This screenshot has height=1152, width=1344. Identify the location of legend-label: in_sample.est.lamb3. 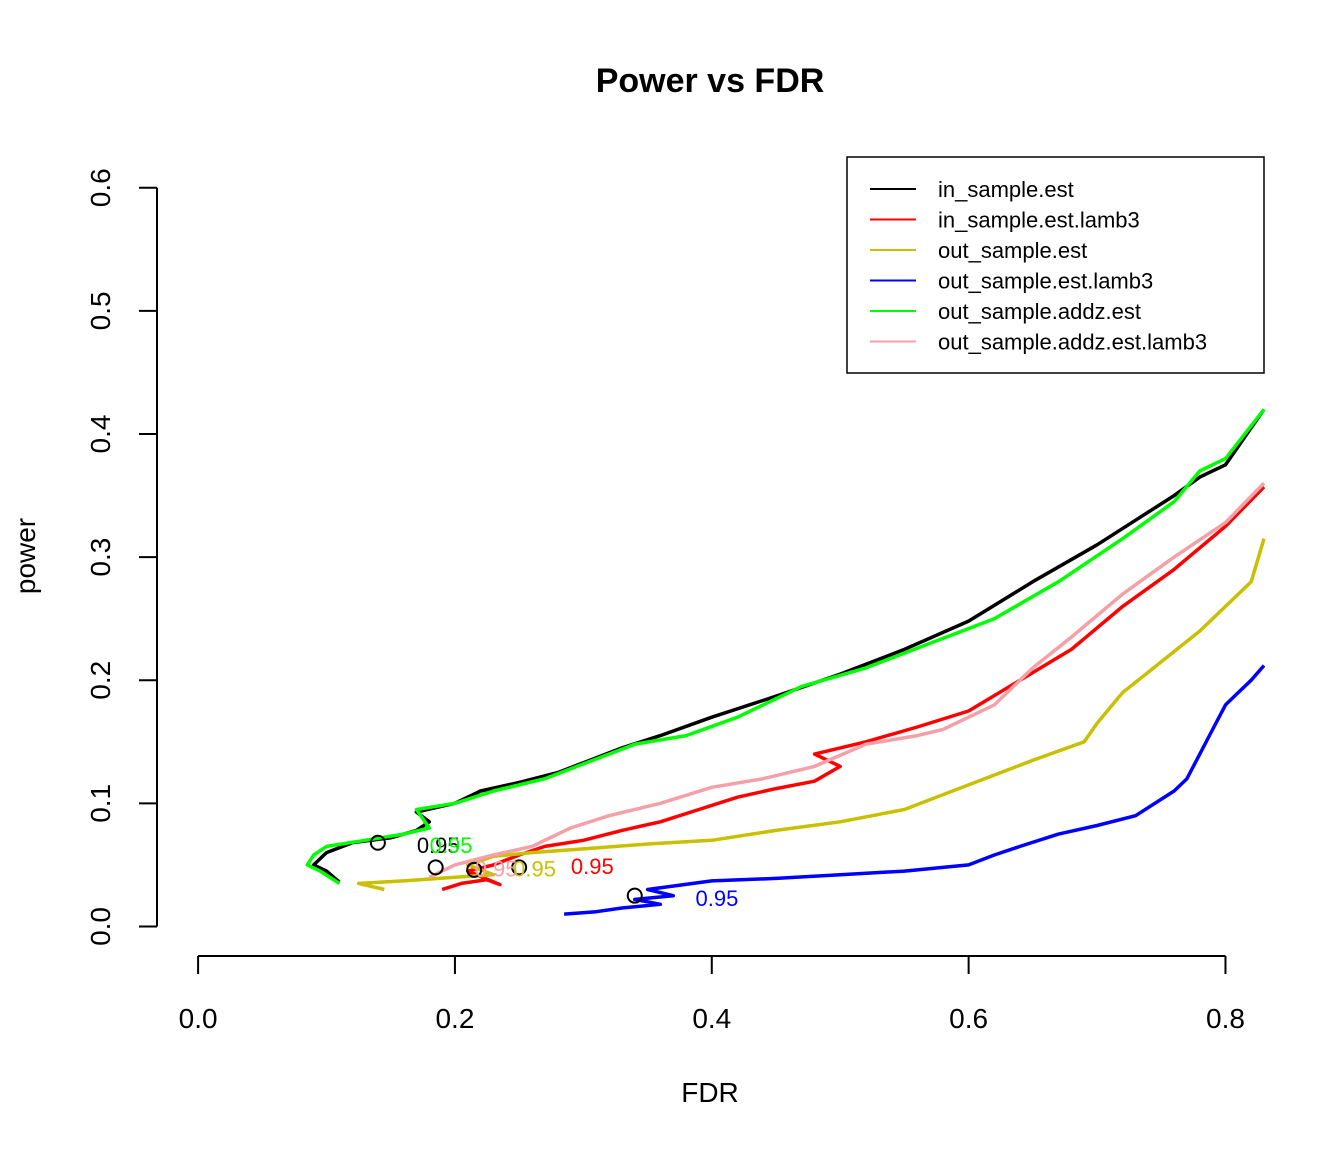
(1039, 220).